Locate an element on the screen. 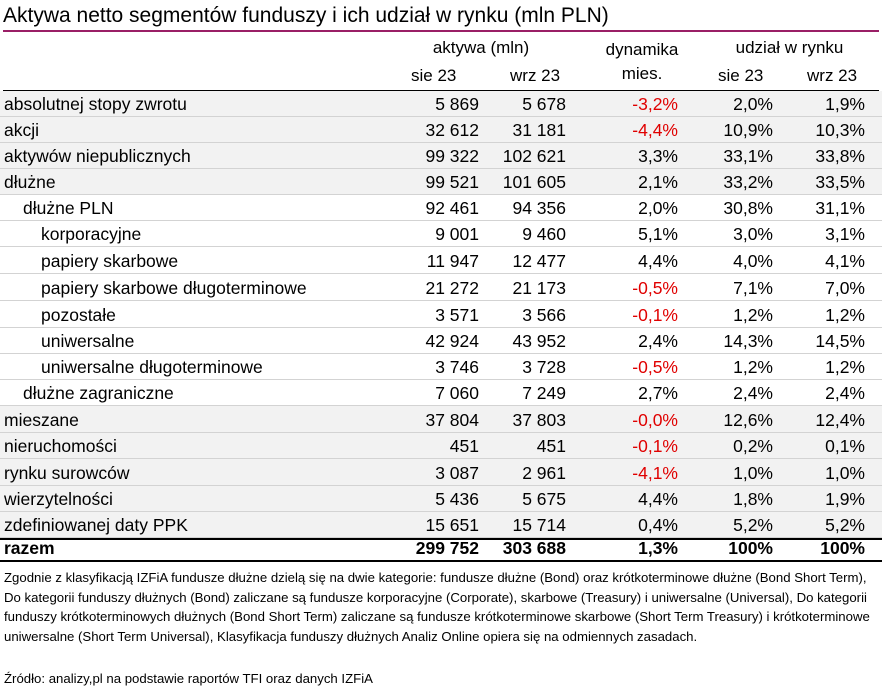 The height and width of the screenshot is (693, 882). assets-aug-cell: 15 651 is located at coordinates (452, 525).